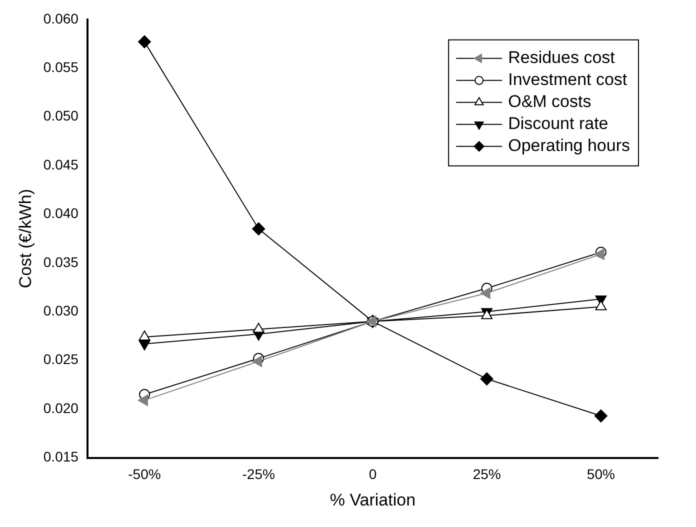 The image size is (696, 527). Describe the element at coordinates (61, 18) in the screenshot. I see `y-tick-label: 0.060` at that location.